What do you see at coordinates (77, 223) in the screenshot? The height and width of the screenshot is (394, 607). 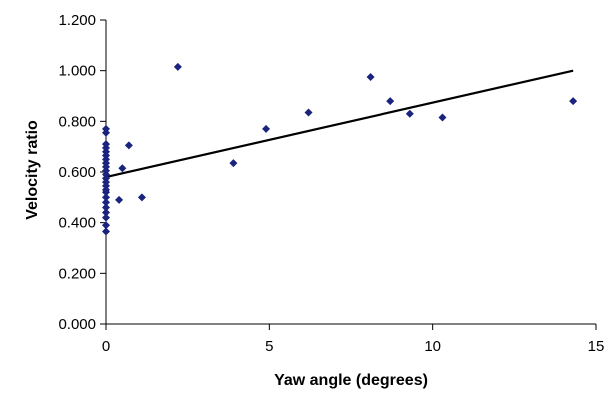 I see `y-tick-label: 0.400` at bounding box center [77, 223].